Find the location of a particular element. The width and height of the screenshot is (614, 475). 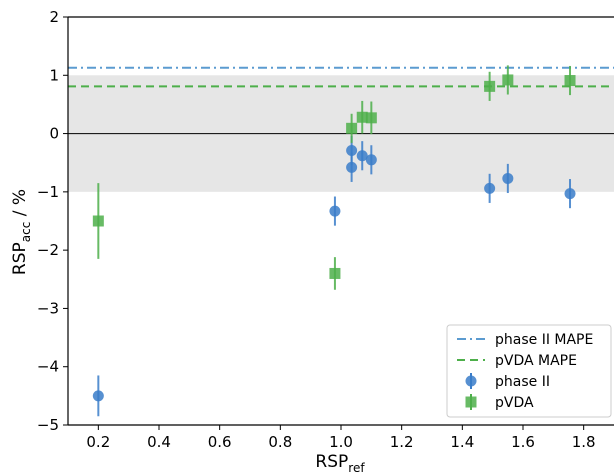

point-s1-p5 is located at coordinates (490, 86).